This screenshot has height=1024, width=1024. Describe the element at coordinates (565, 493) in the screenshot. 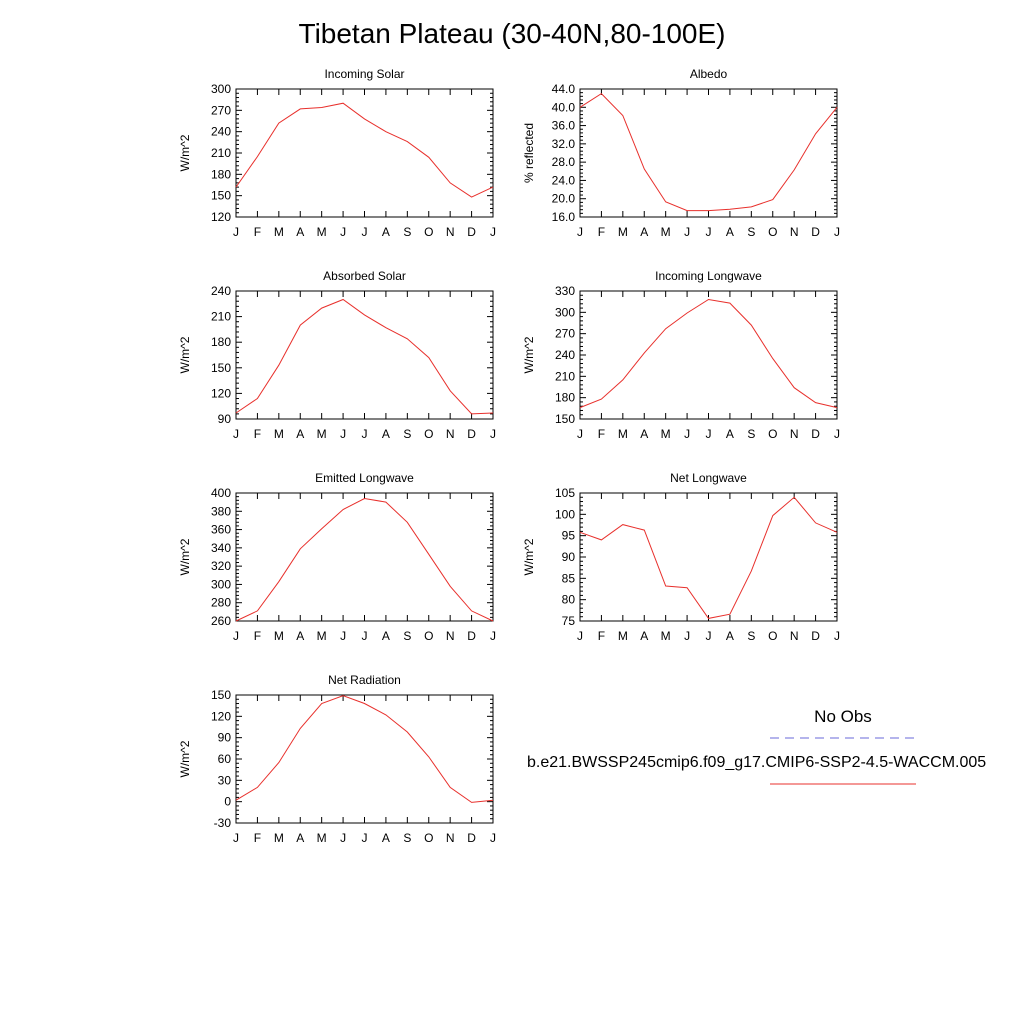

I see `y-tick-label: 105` at that location.